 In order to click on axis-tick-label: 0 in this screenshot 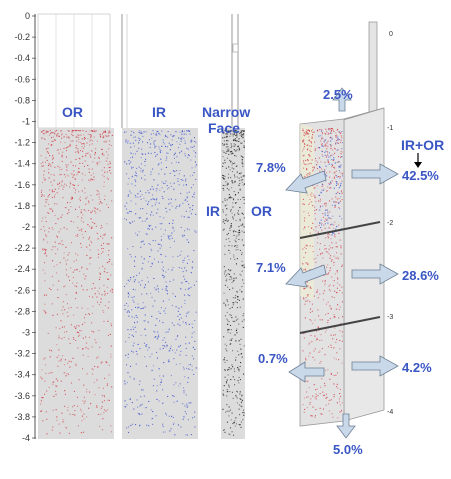, I will do `click(27, 16)`.